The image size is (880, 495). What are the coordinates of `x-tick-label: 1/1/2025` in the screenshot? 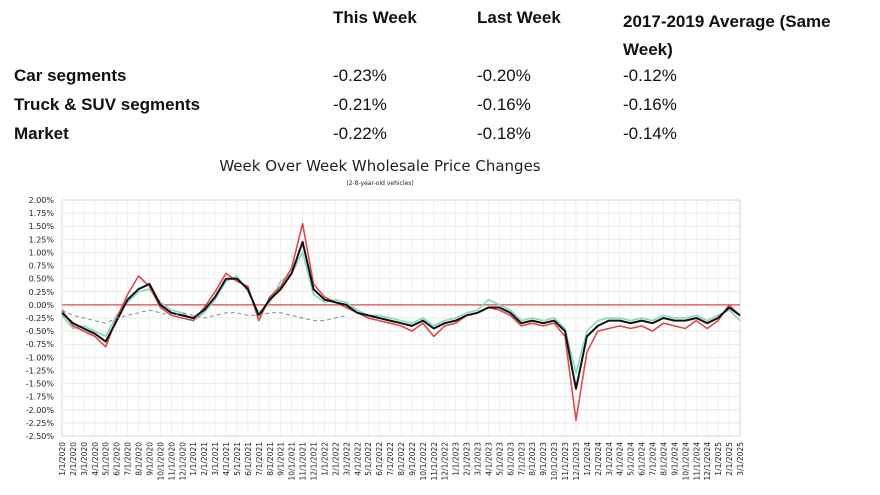 It's located at (718, 459).